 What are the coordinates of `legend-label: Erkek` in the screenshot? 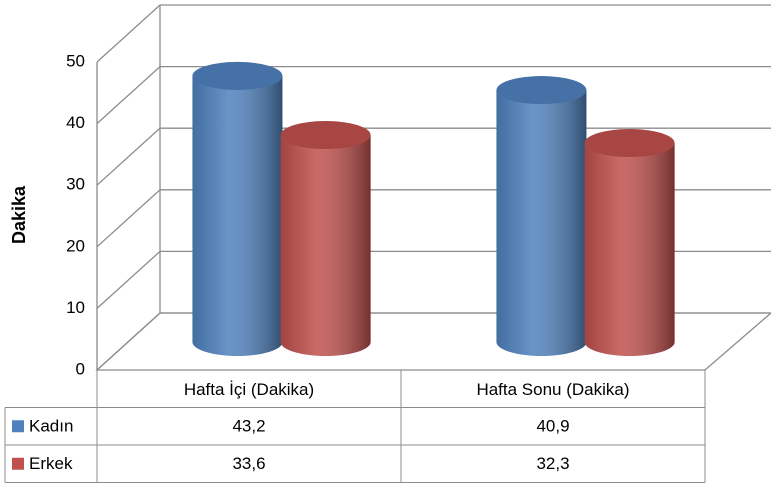 It's located at (51, 463).